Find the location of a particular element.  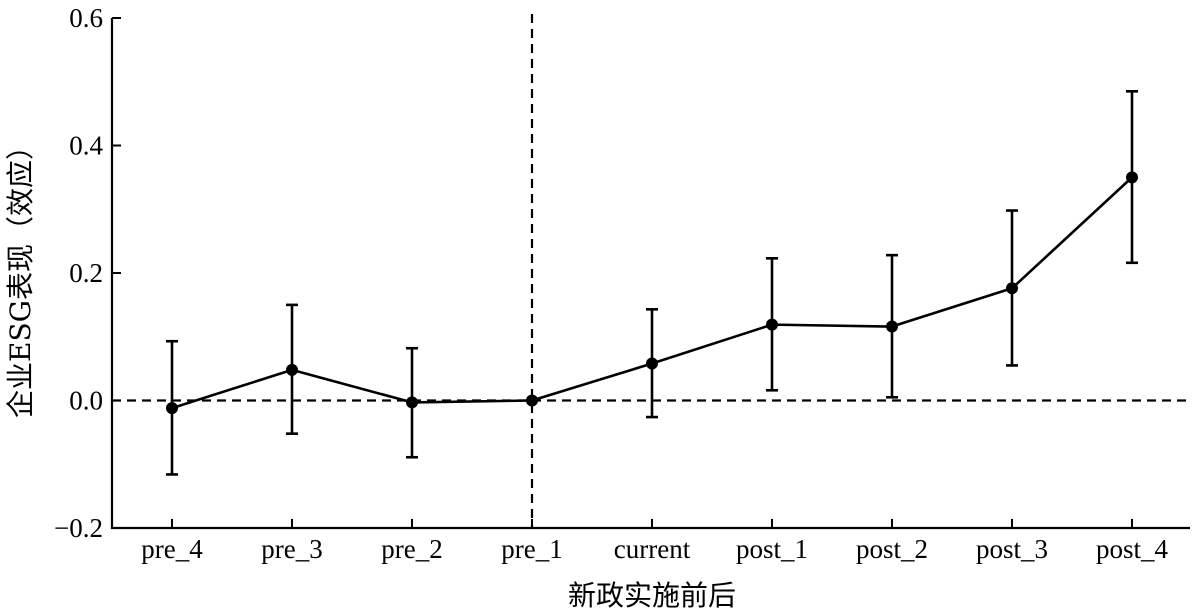

x-tick-label: pre_4 is located at coordinates (172, 549).